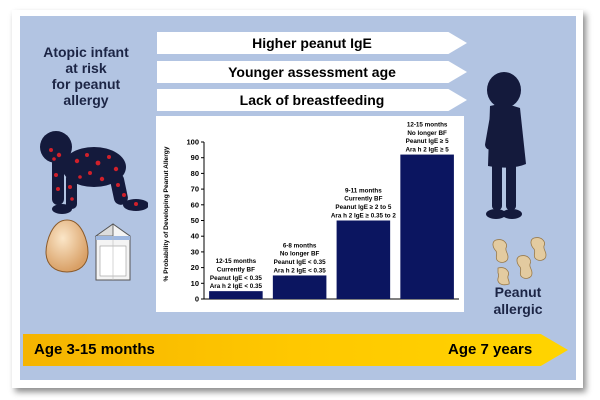 This screenshot has height=400, width=600. I want to click on egg-icon, so click(67, 246).